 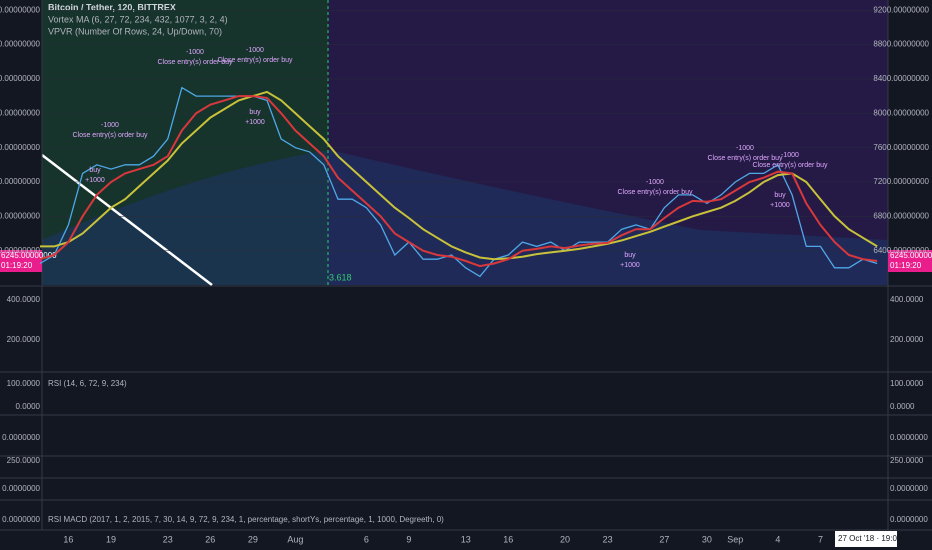 I want to click on fib-label: 3.618, so click(x=340, y=277).